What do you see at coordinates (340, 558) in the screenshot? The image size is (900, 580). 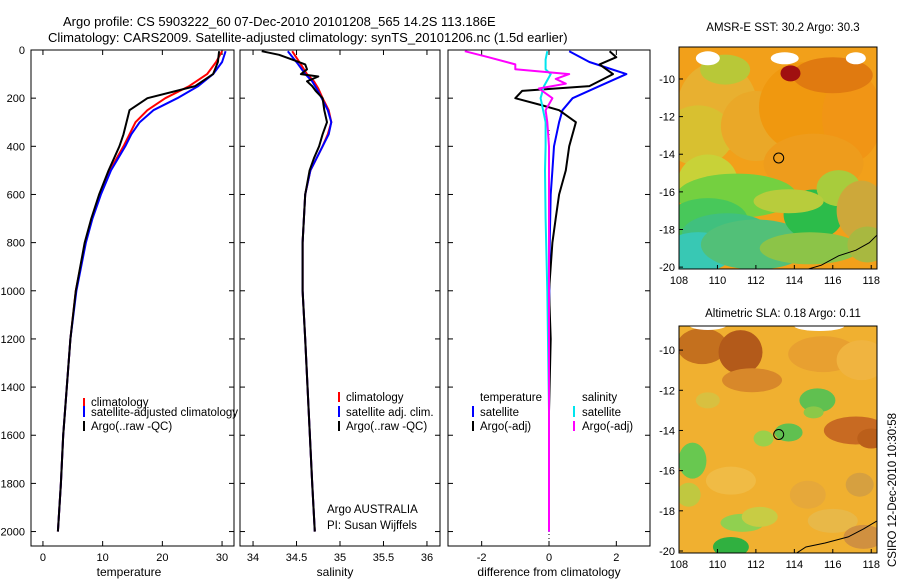 I see `salinity-xtick-label: 35` at bounding box center [340, 558].